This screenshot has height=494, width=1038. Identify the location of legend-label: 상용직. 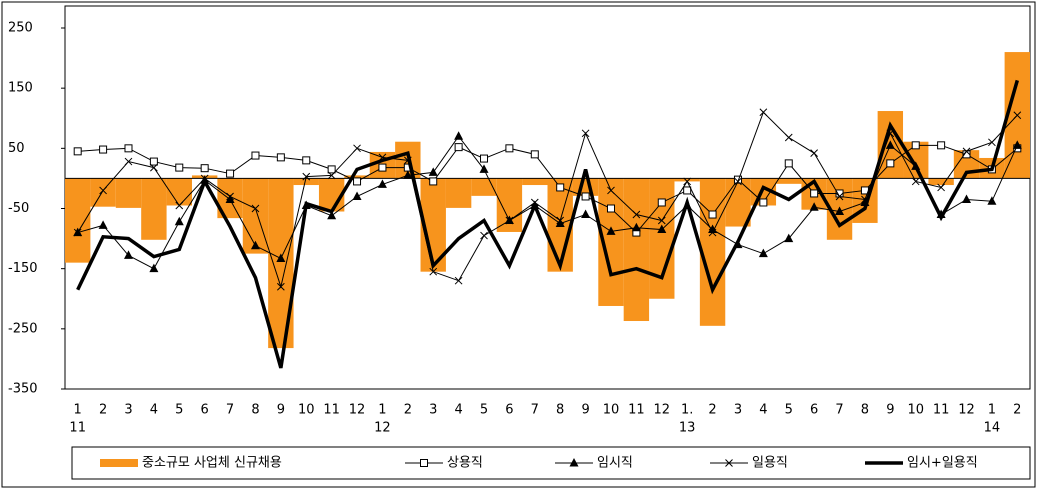
(465, 463).